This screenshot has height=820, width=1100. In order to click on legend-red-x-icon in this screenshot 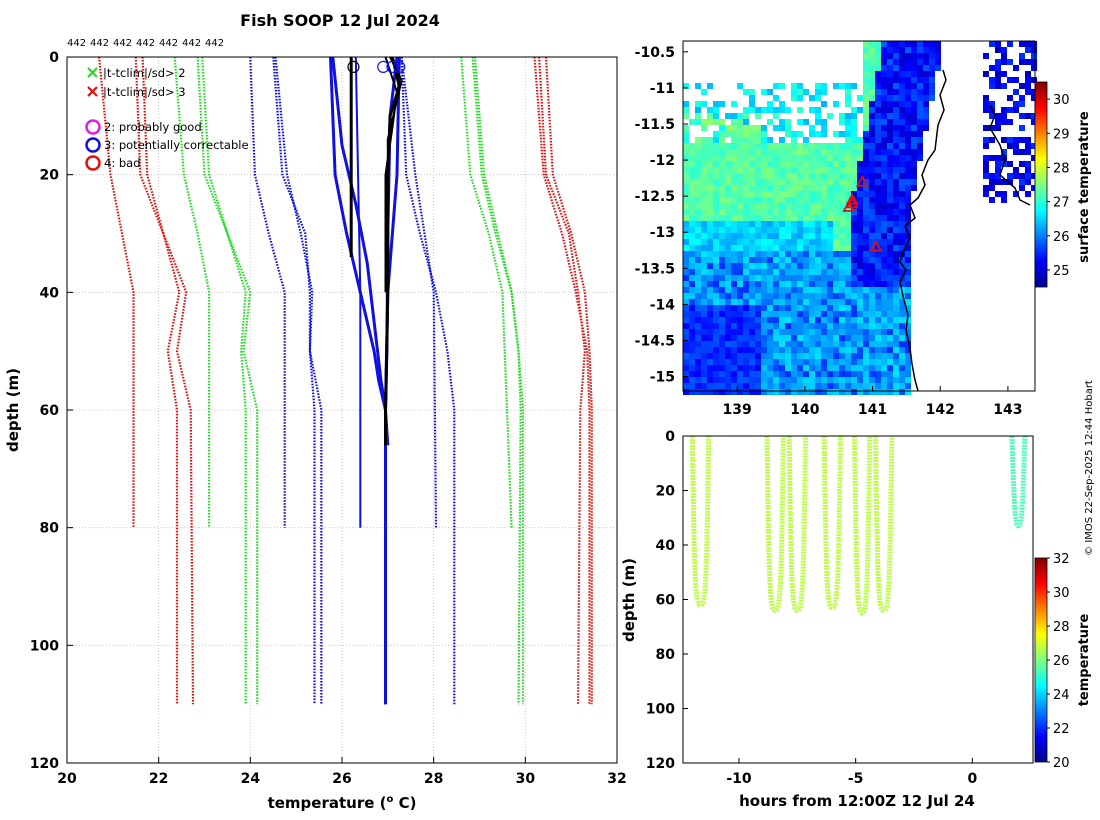, I will do `click(92, 91)`.